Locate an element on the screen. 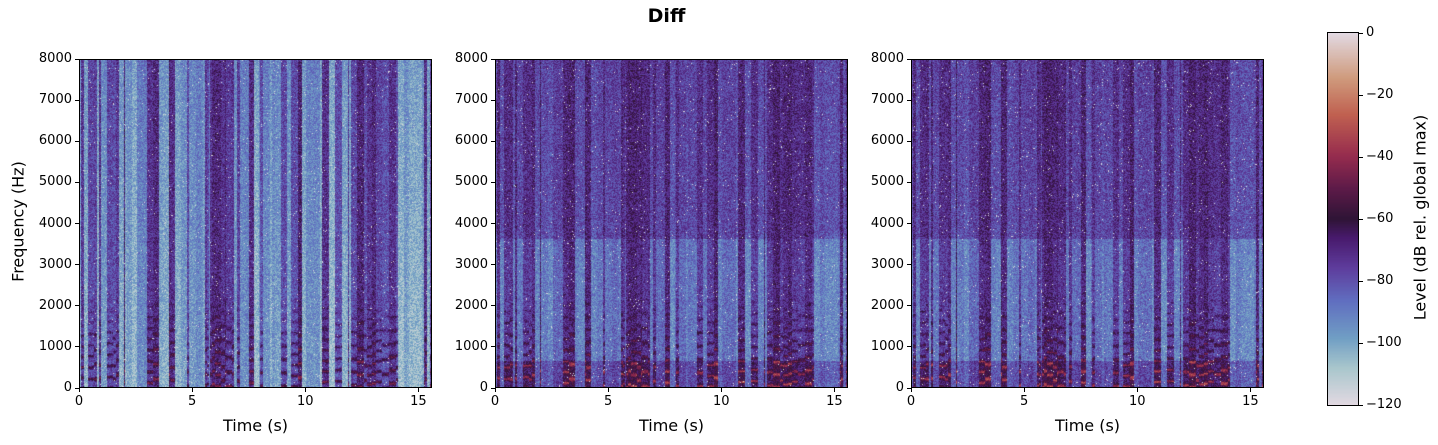  figure-title: Diff is located at coordinates (666, 16).